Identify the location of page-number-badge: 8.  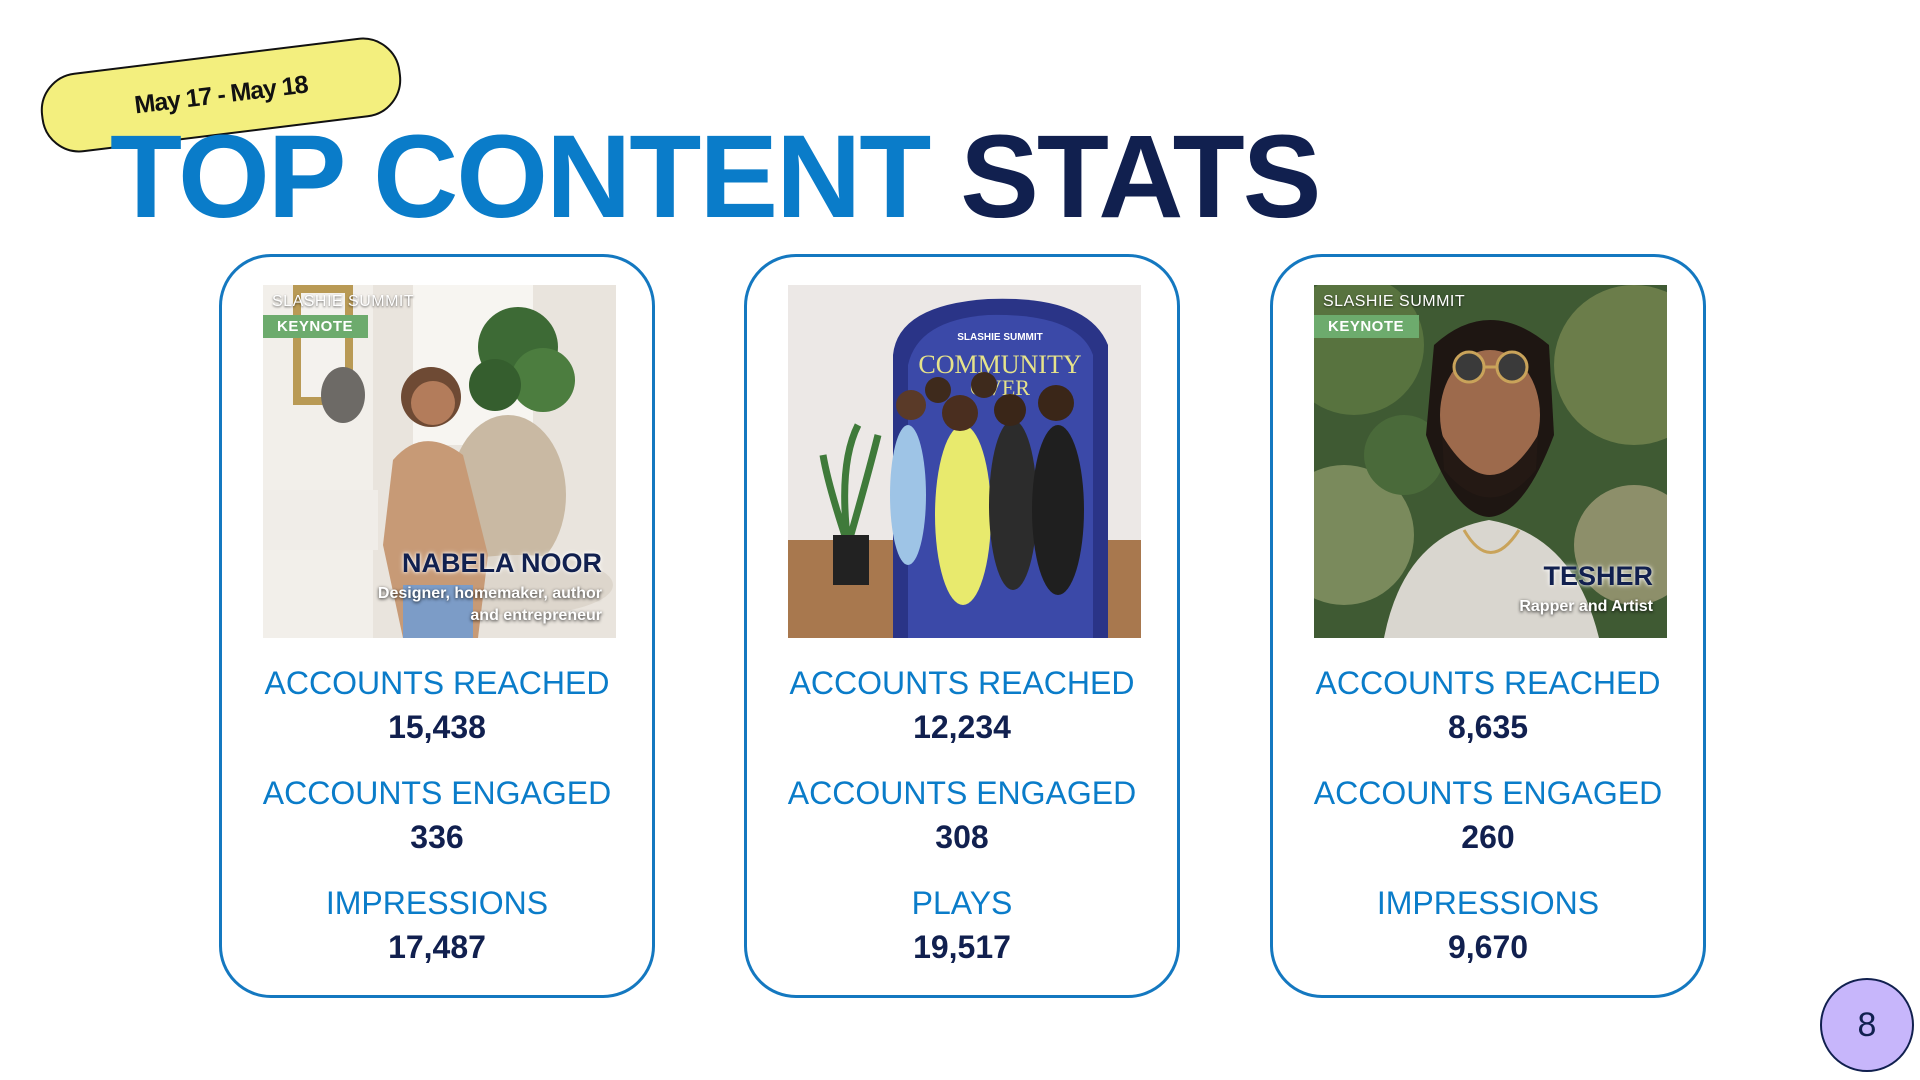
(1867, 1025).